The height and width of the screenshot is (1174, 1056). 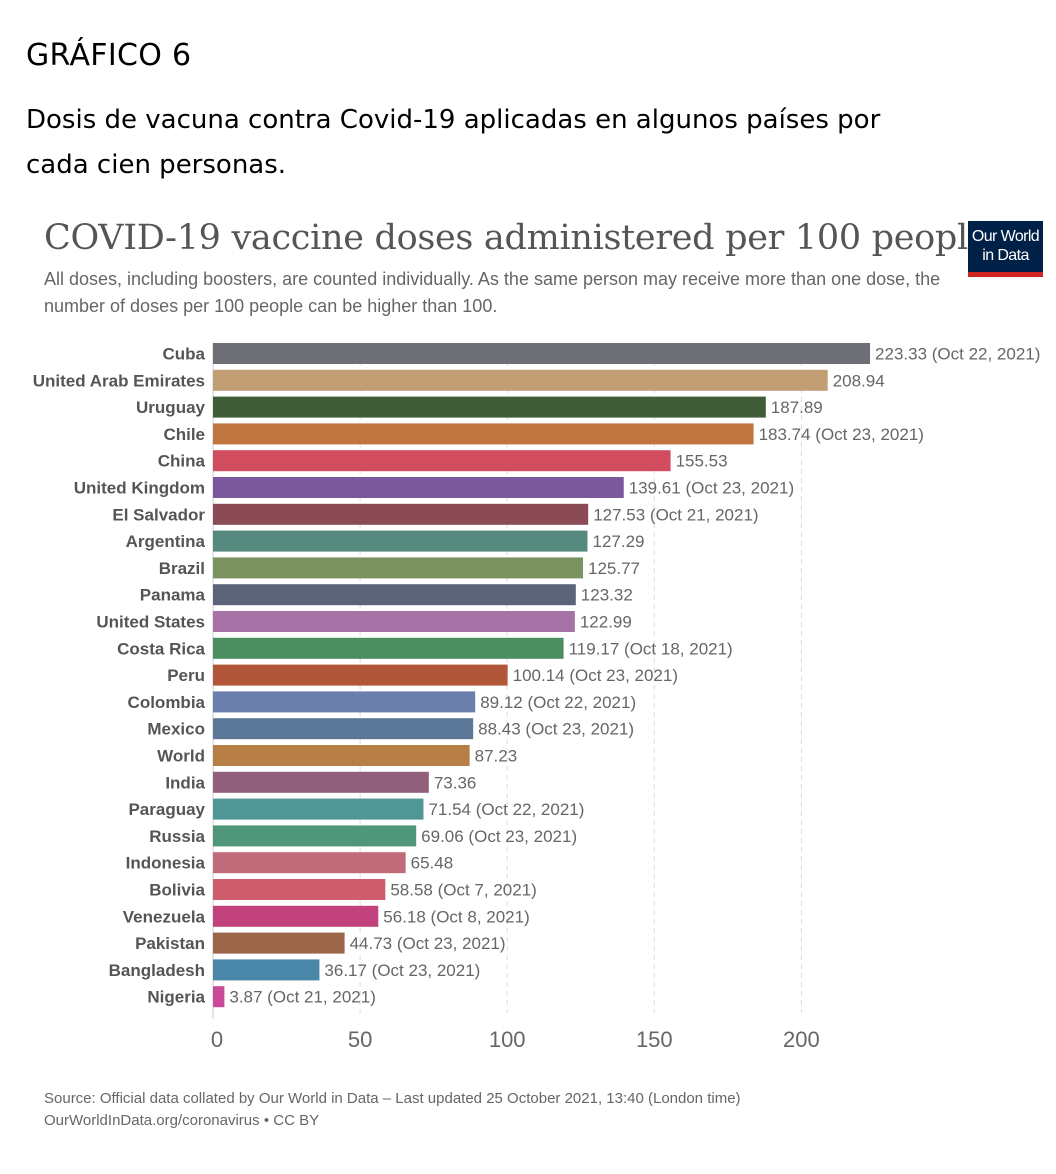 What do you see at coordinates (841, 434) in the screenshot?
I see `value-label: 183.74 (Oct 23, 2021)` at bounding box center [841, 434].